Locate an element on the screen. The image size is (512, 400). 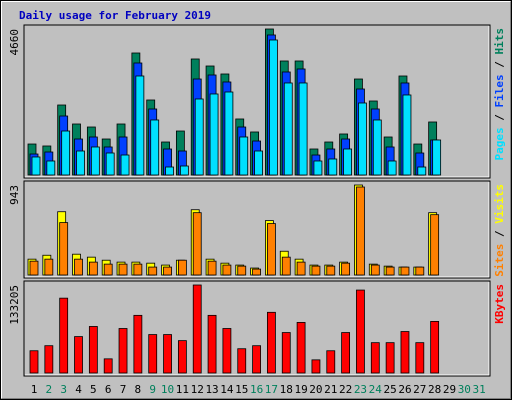
x-tick-label: 6 is located at coordinates (108, 389).